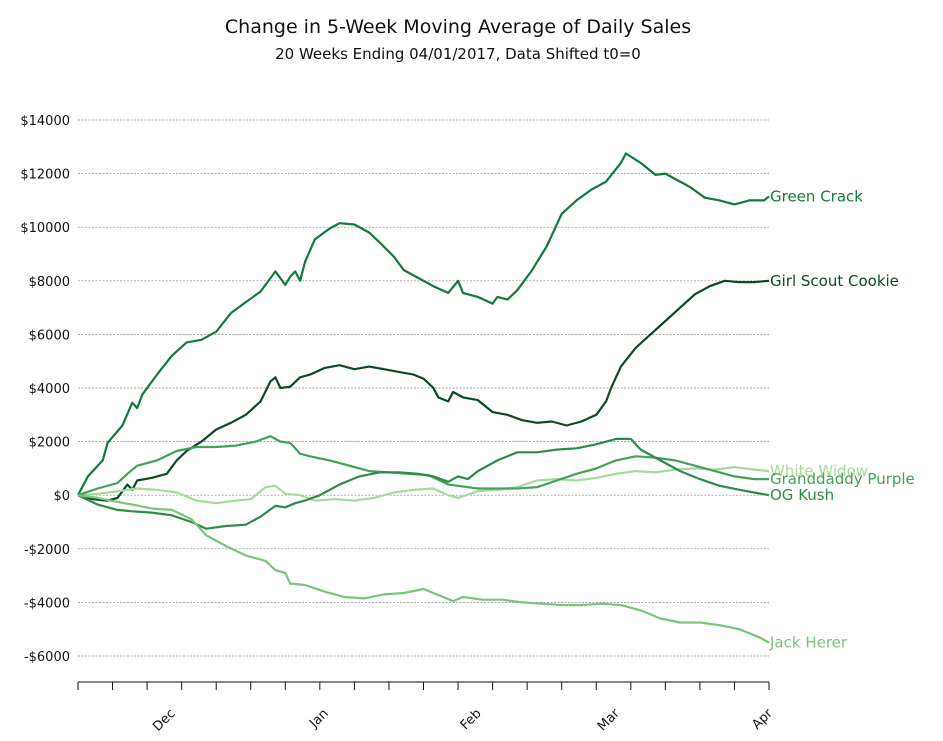  What do you see at coordinates (609, 720) in the screenshot?
I see `x-tick-label: Mar` at bounding box center [609, 720].